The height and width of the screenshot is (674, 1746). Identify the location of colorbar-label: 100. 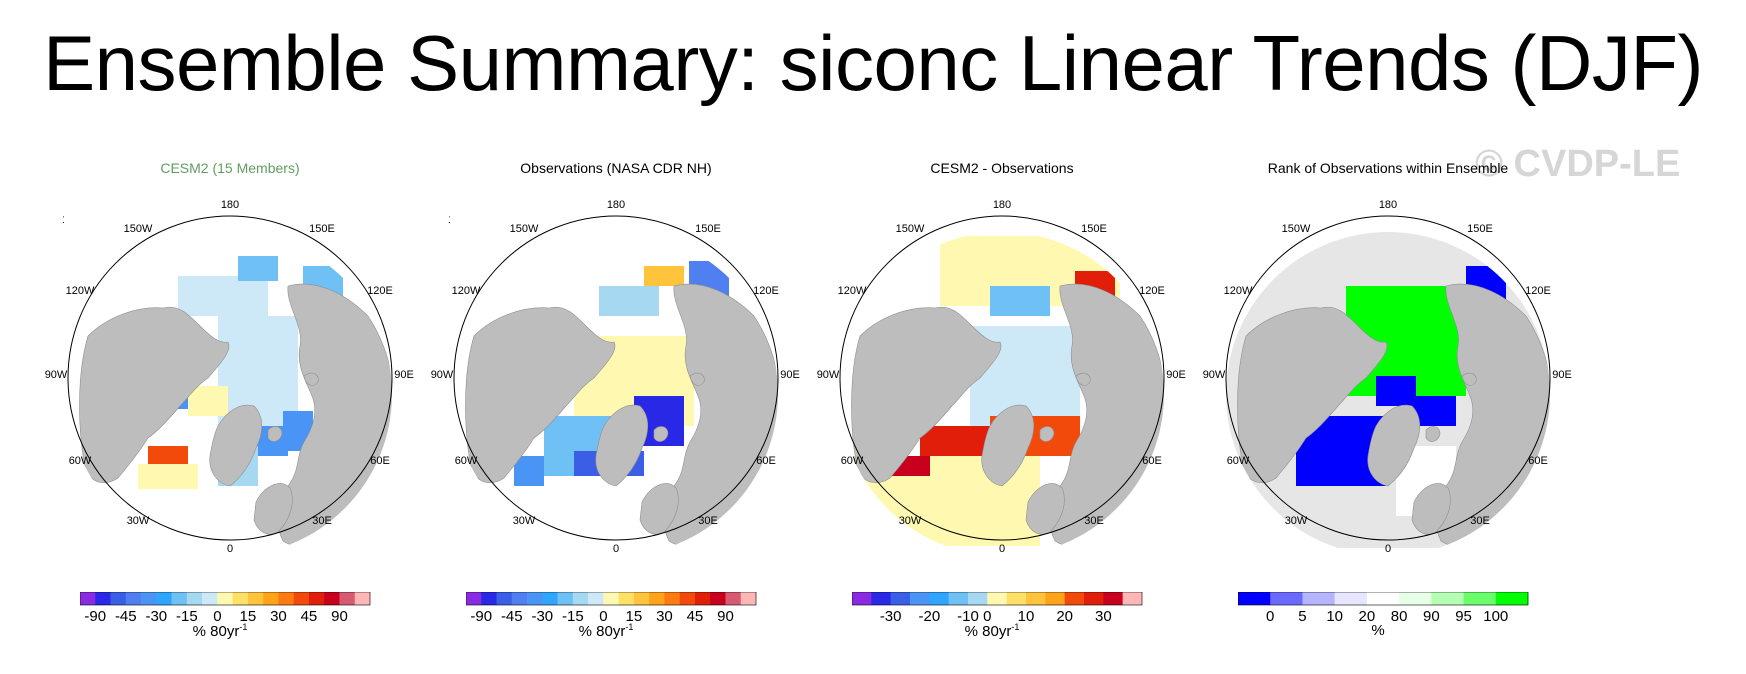
(1495, 616).